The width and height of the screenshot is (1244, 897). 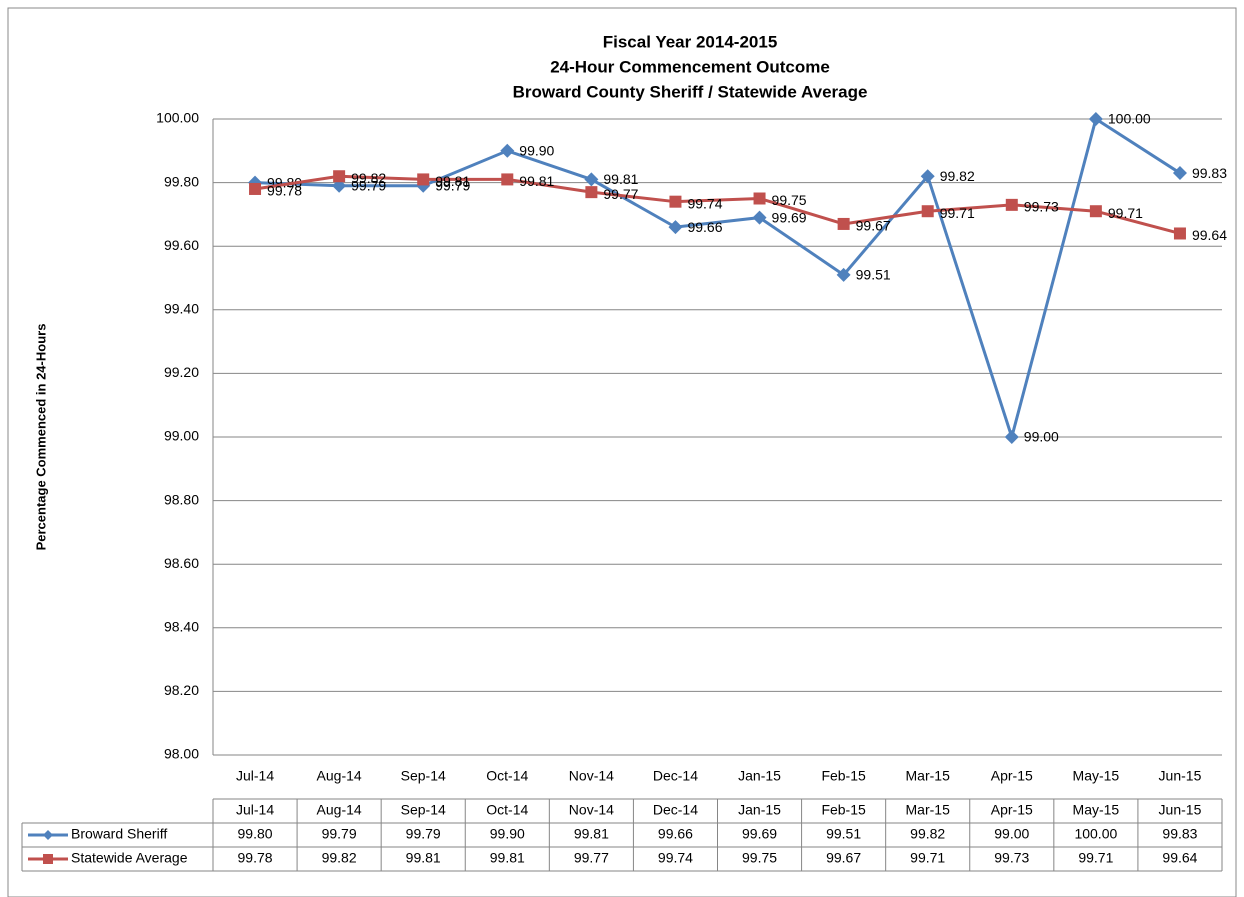 What do you see at coordinates (675, 834) in the screenshot?
I see `table-value: 99.66` at bounding box center [675, 834].